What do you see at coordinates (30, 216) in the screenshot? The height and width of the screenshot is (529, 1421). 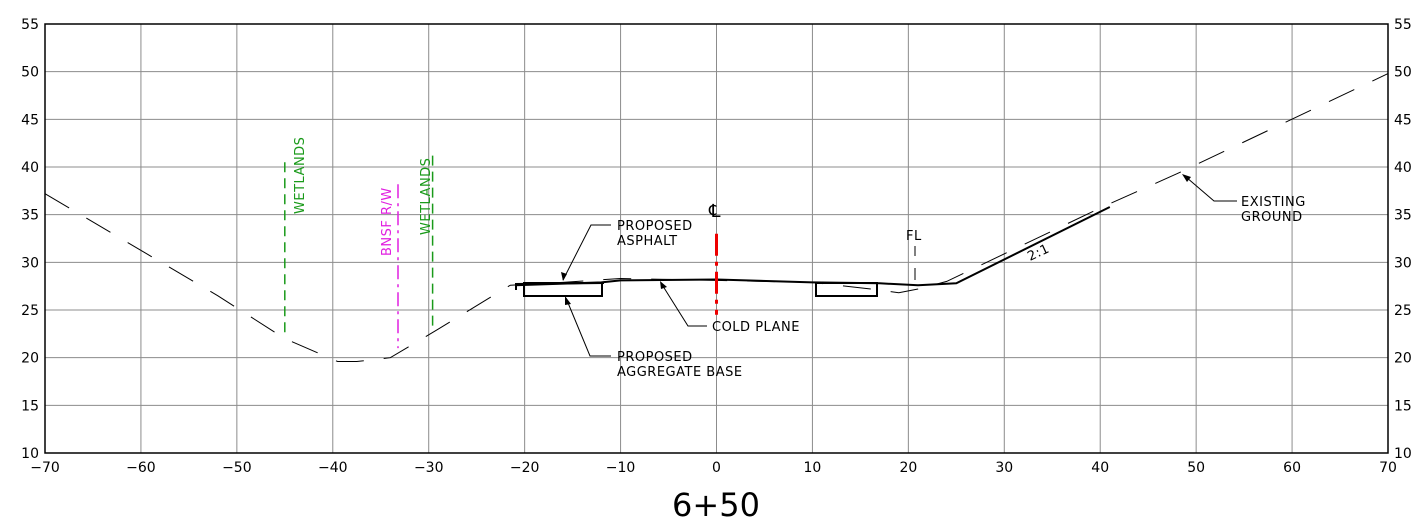 I see `y-tick-label-left: 35` at bounding box center [30, 216].